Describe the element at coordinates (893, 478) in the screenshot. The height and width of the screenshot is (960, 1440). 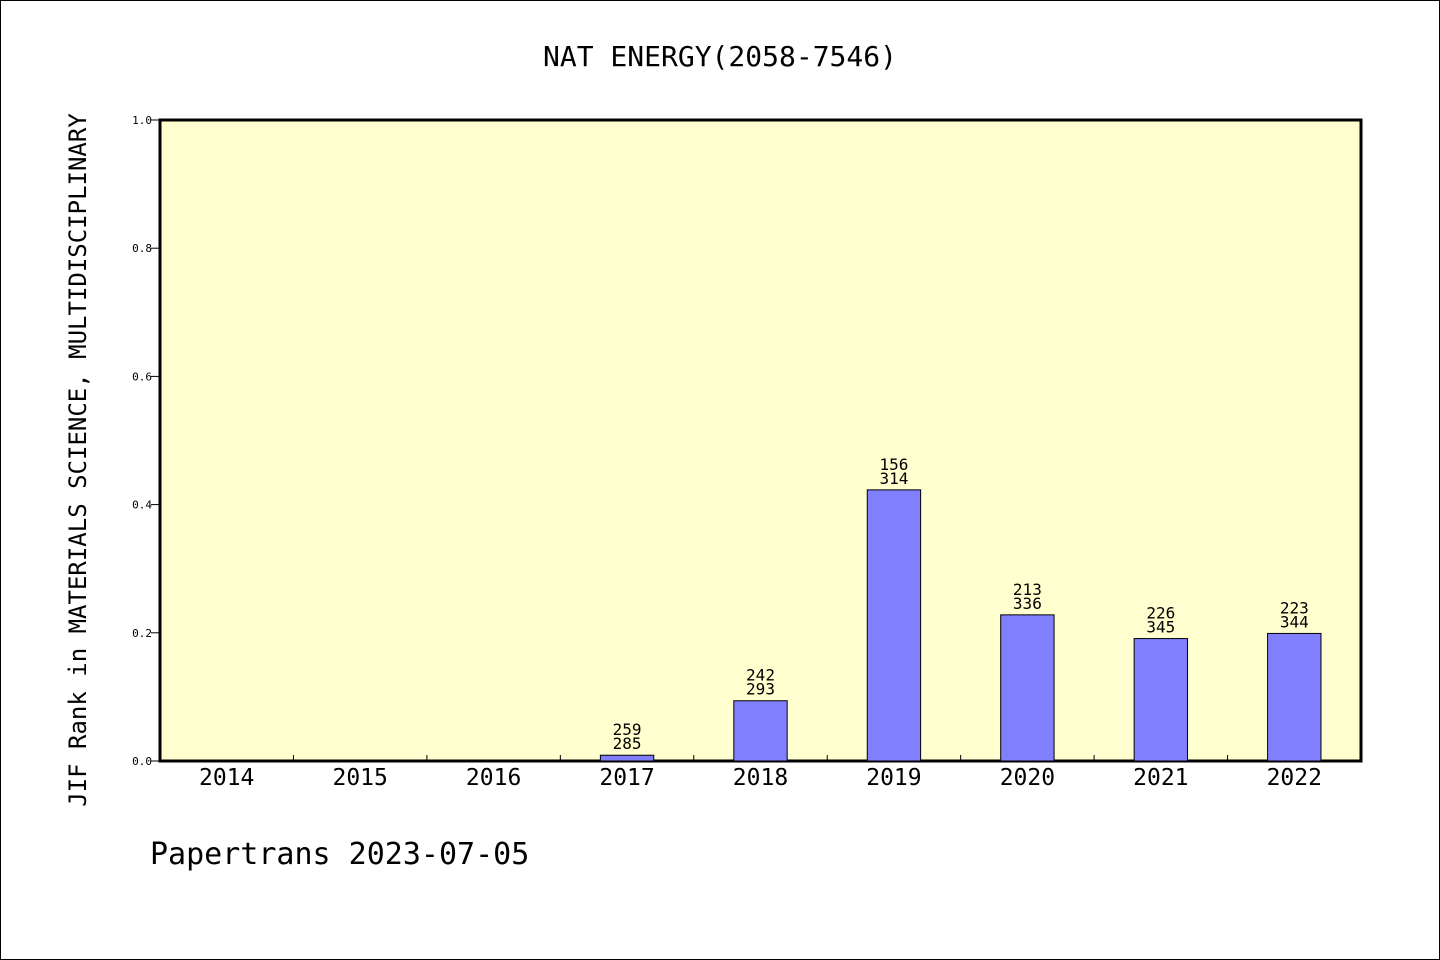
I see `bar-total-label: 314` at that location.